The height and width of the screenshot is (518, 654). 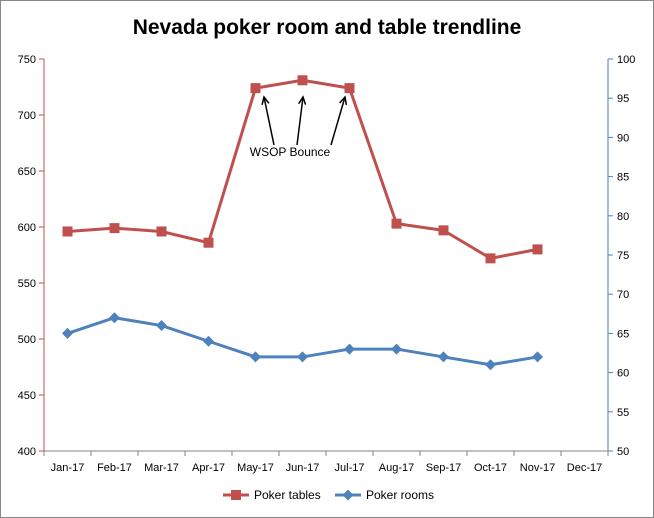 What do you see at coordinates (27, 228) in the screenshot?
I see `y-left-tick-label: 600` at bounding box center [27, 228].